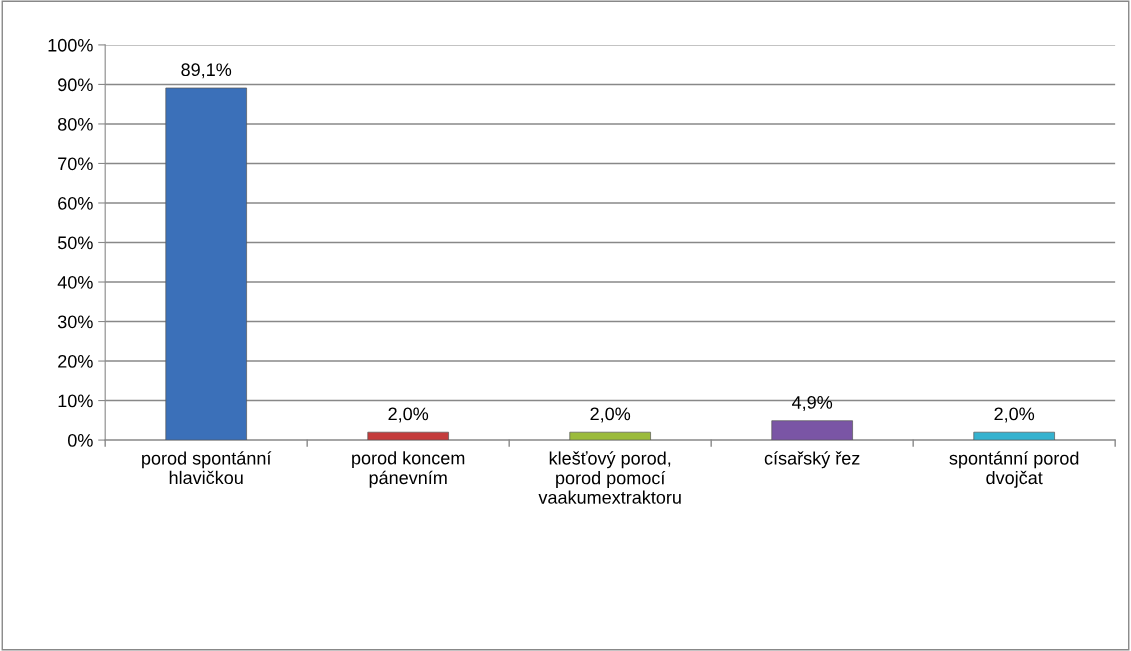 The width and height of the screenshot is (1131, 651). Describe the element at coordinates (75, 401) in the screenshot. I see `y-tick-label: 10%` at that location.